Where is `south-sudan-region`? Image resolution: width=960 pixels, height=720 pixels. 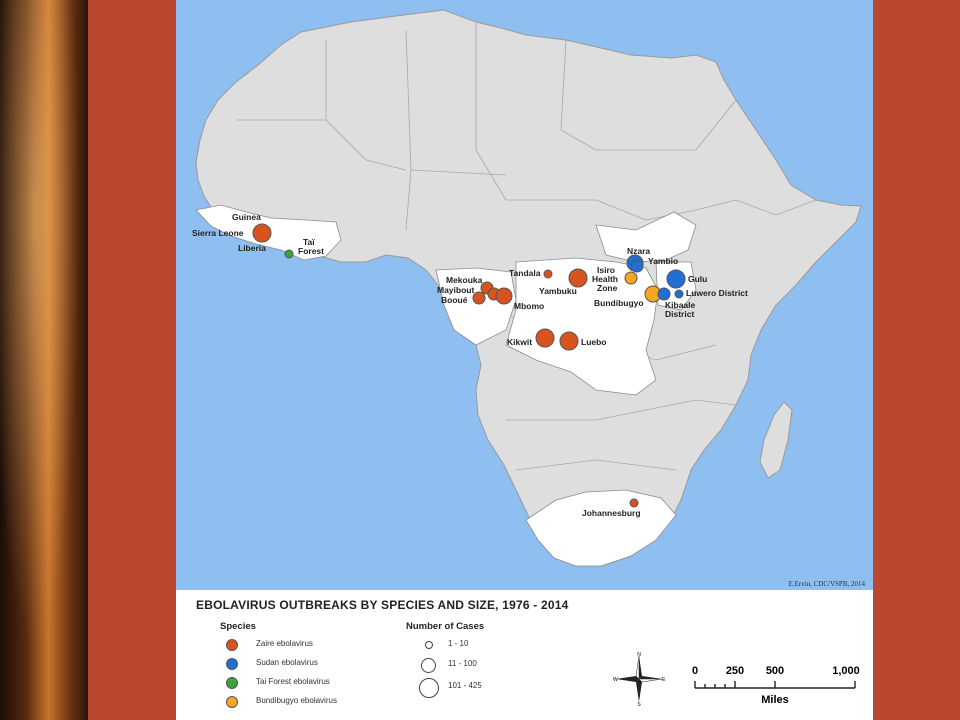
south-sudan-region is located at coordinates (646, 237).